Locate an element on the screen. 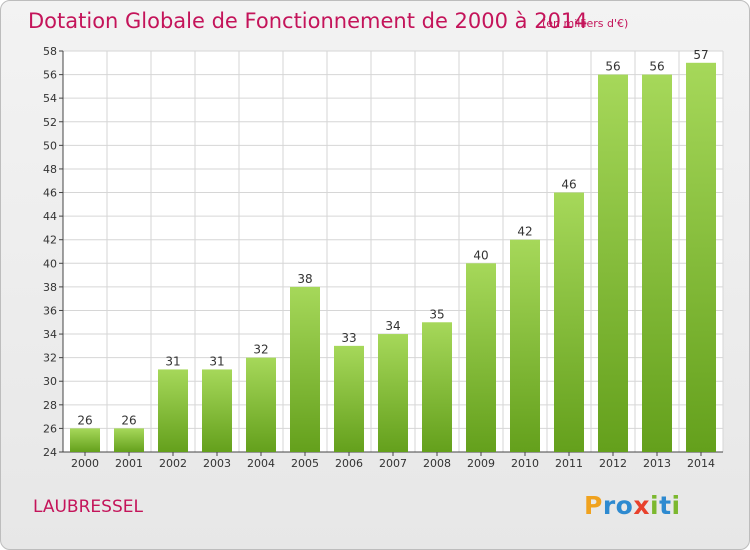  x-tick-label: 2014 is located at coordinates (701, 463).